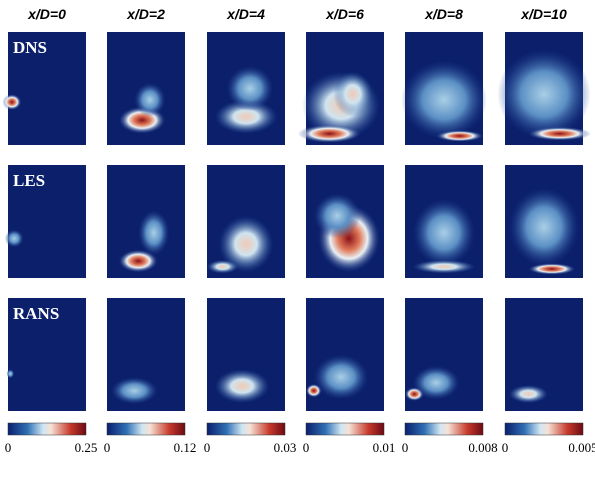 Image resolution: width=595 pixels, height=490 pixels. Describe the element at coordinates (285, 447) in the screenshot. I see `colorbar-max: 0.03` at that location.